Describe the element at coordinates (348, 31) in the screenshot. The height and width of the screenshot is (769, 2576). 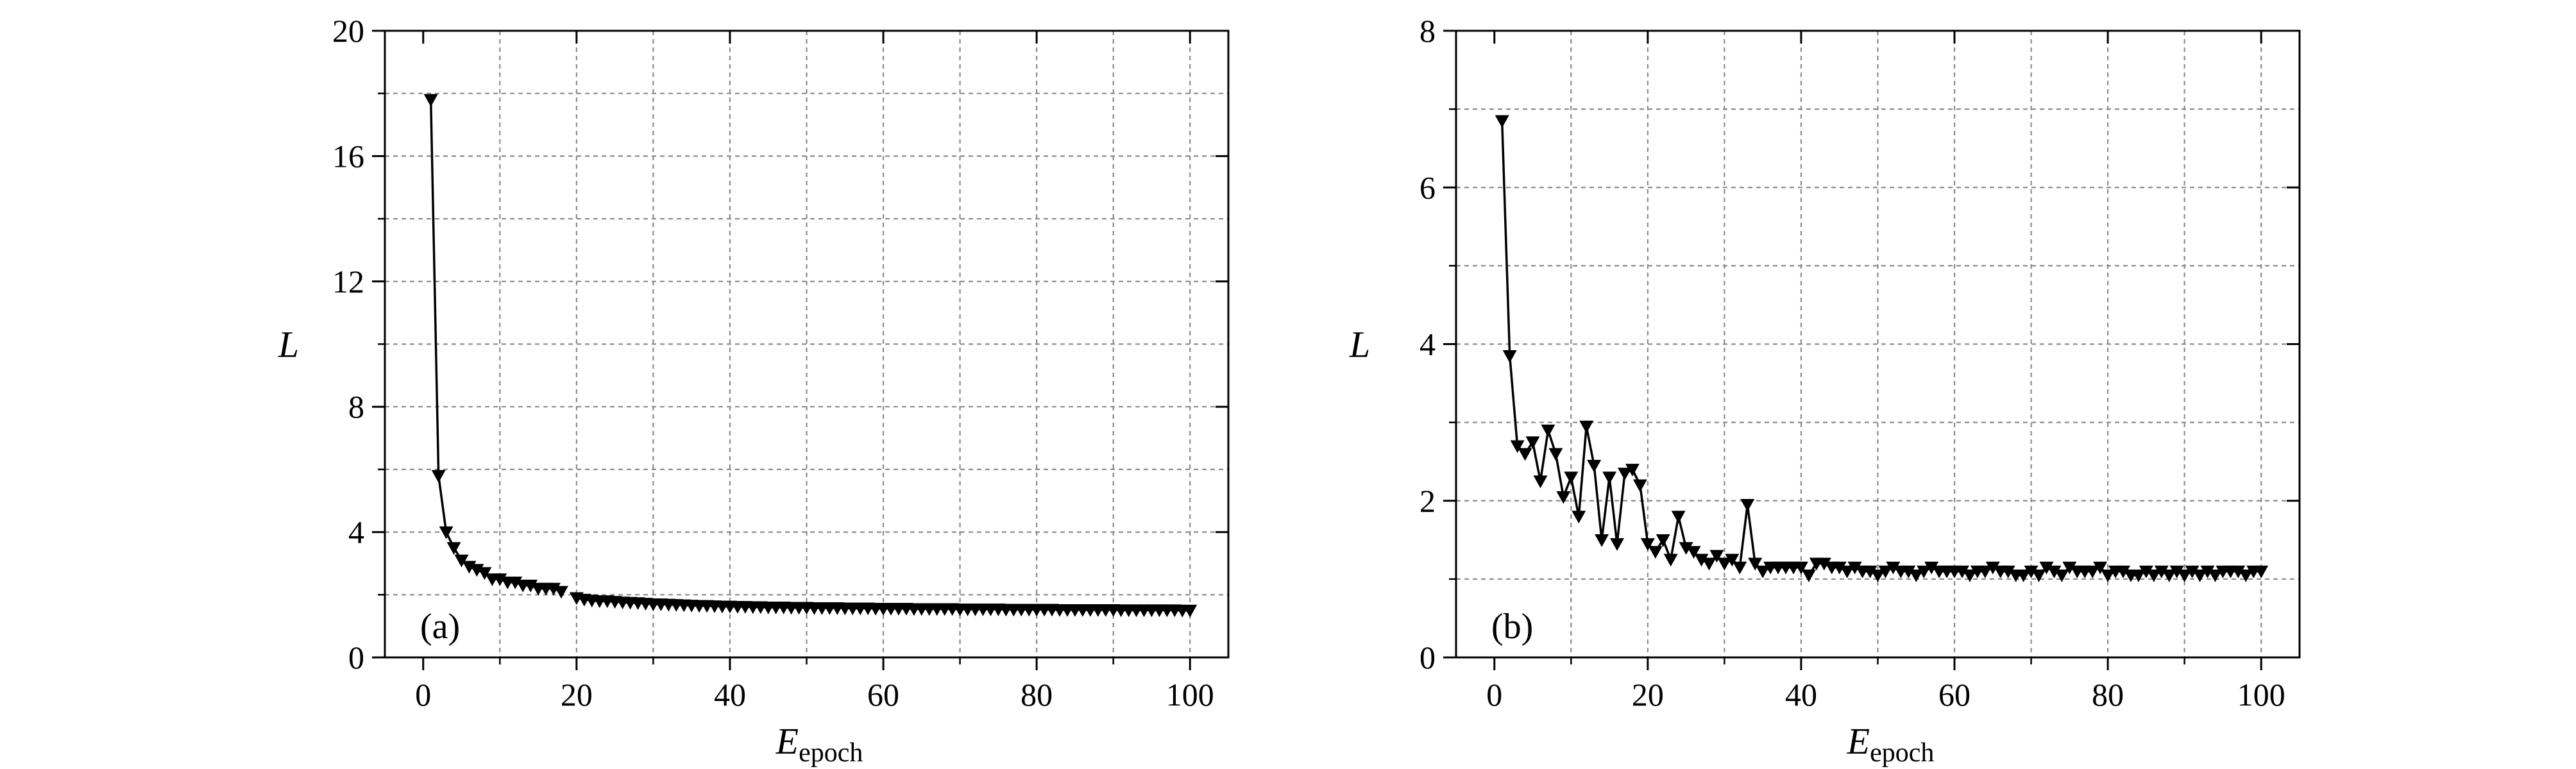
I see `y-tick-label: 20` at that location.